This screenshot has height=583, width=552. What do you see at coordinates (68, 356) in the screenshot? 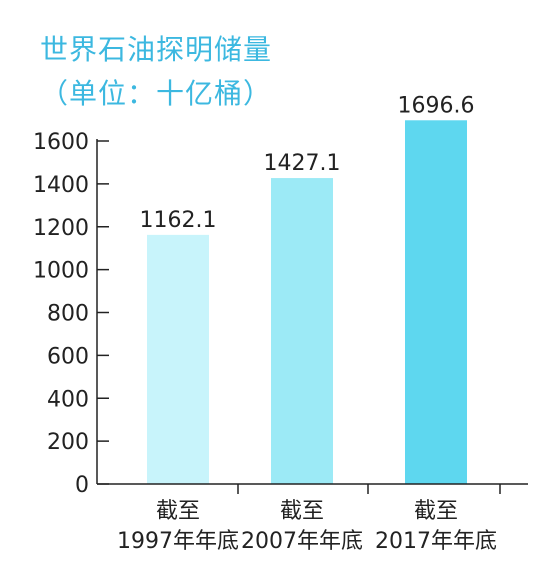
I see `y-tick-label-3: 600` at bounding box center [68, 356].